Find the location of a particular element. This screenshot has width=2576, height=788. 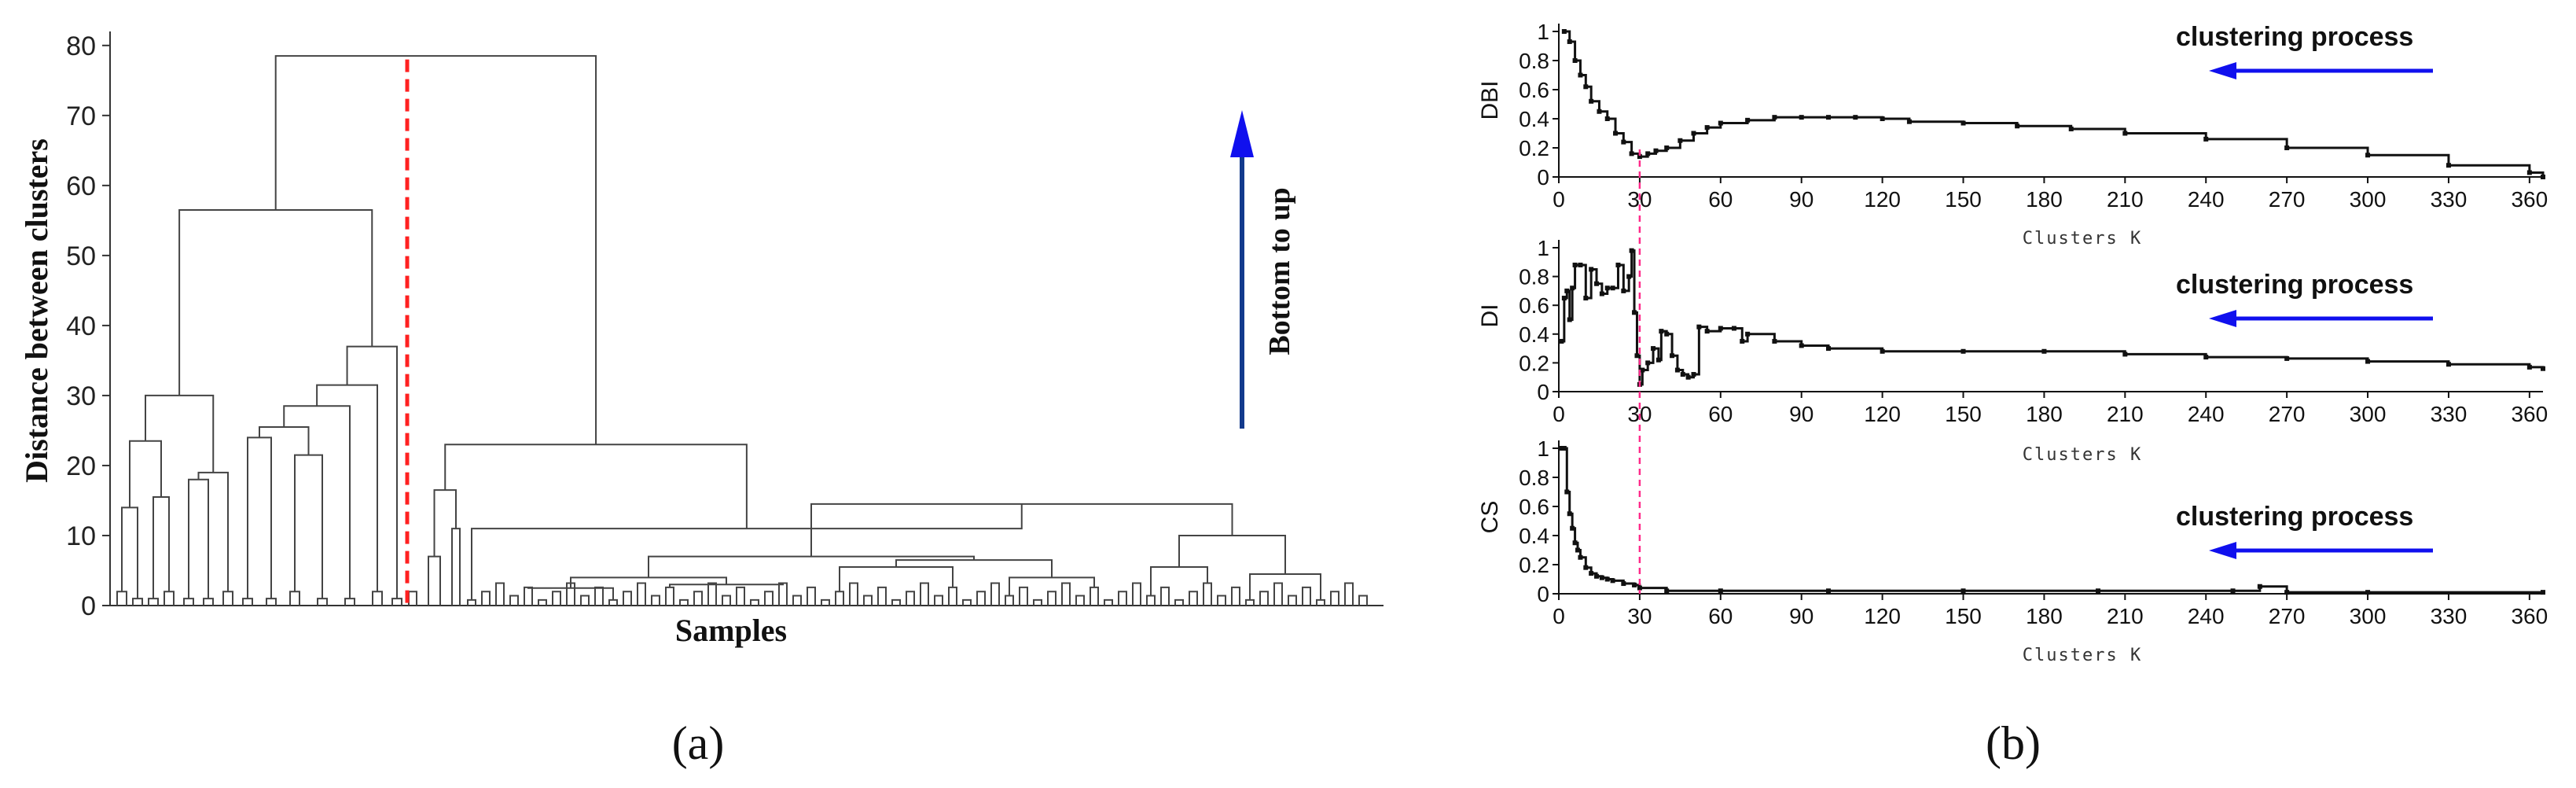

x-tick-label: 240 is located at coordinates (2206, 616).